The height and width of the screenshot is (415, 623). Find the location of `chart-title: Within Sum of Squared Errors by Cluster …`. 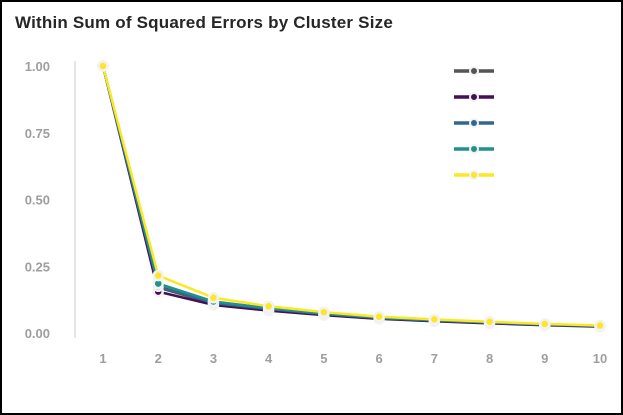

chart-title: Within Sum of Squared Errors by Cluster … is located at coordinates (204, 22).